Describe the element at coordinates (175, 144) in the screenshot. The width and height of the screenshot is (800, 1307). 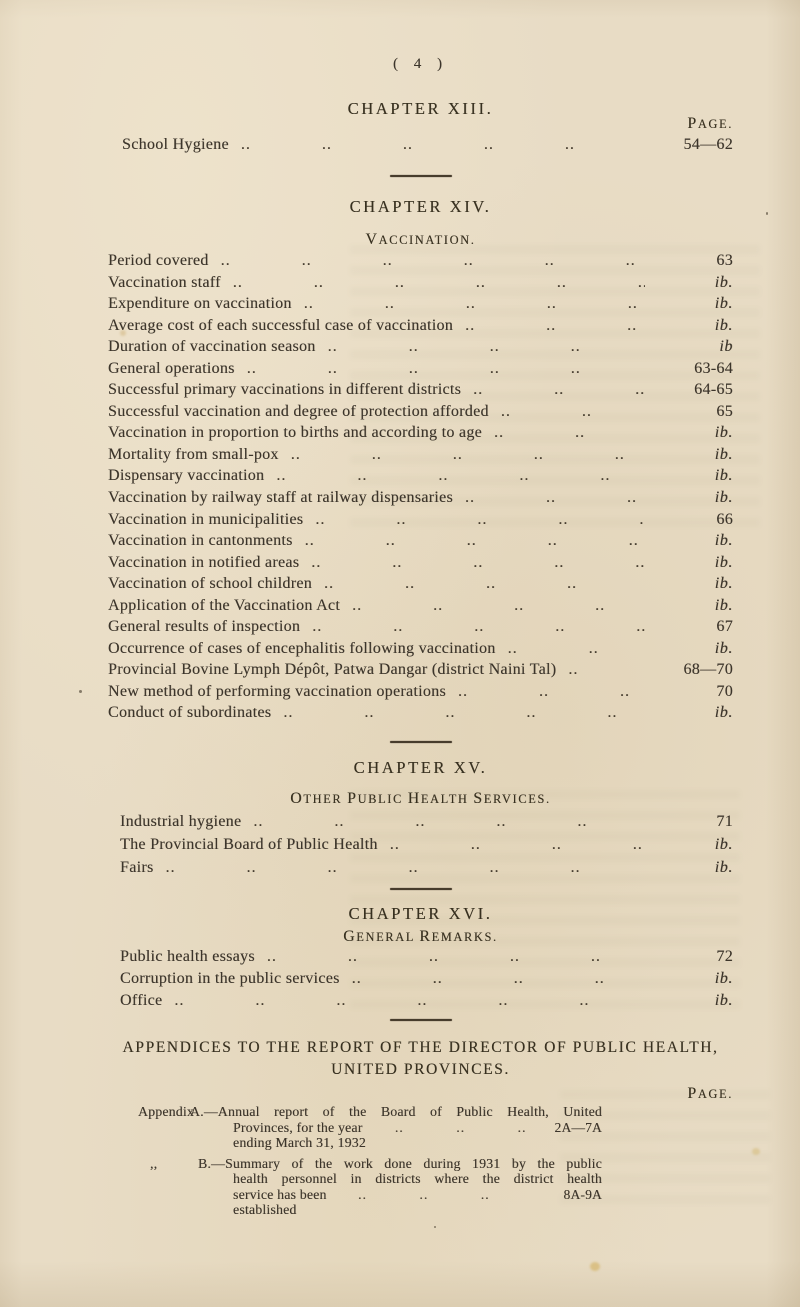
I see `toc-entry-title: School Hygiene` at that location.